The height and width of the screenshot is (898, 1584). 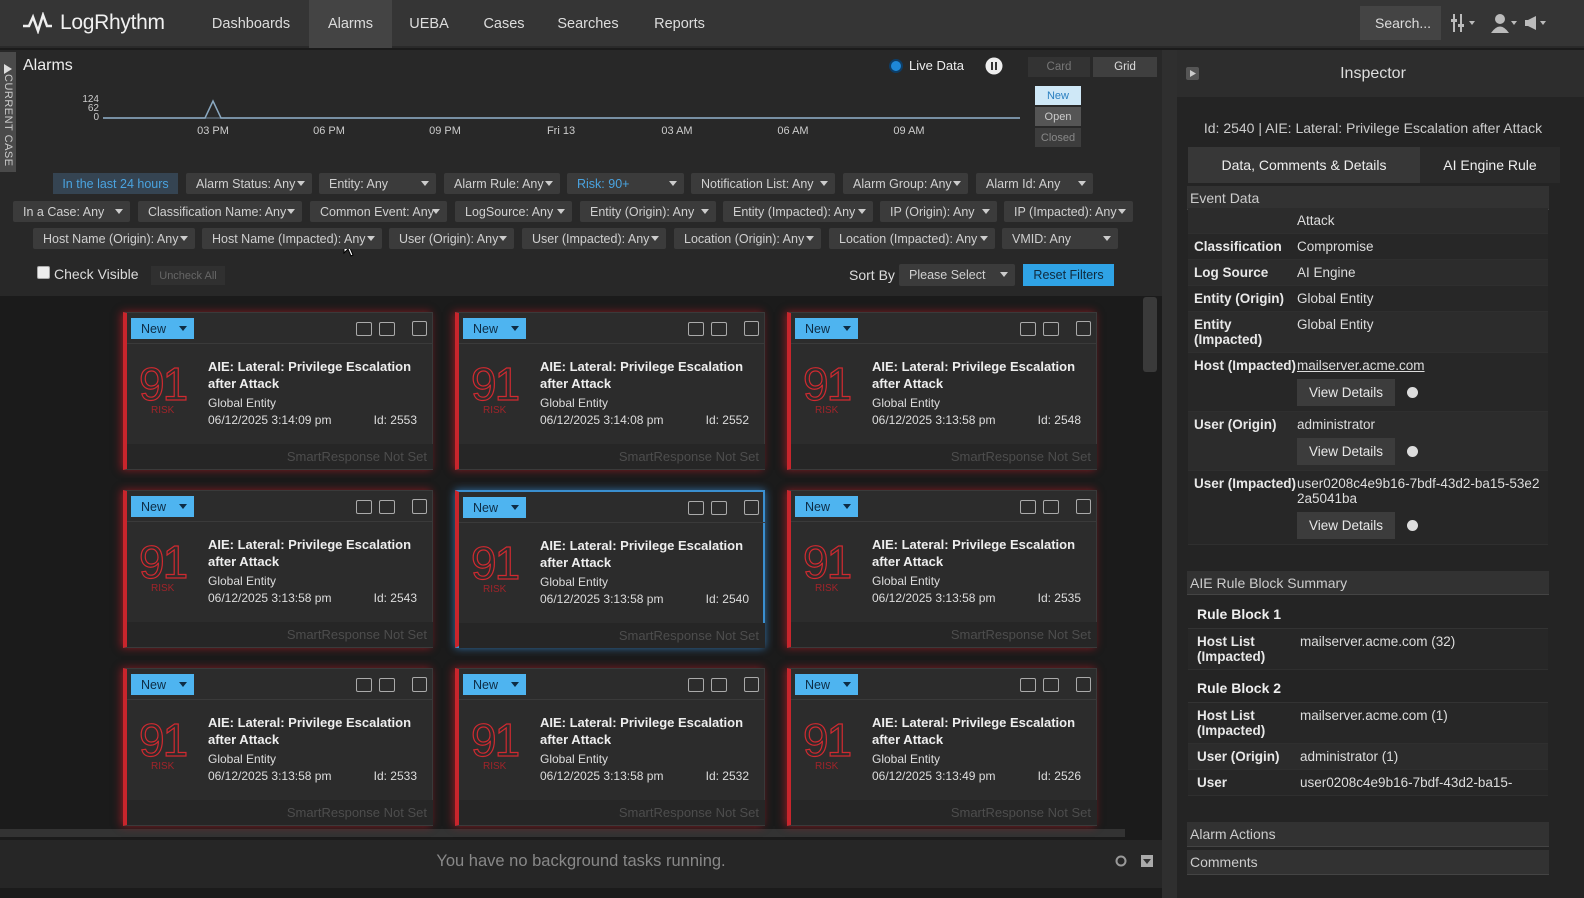 What do you see at coordinates (588, 24) in the screenshot?
I see `nav-item: Searches` at bounding box center [588, 24].